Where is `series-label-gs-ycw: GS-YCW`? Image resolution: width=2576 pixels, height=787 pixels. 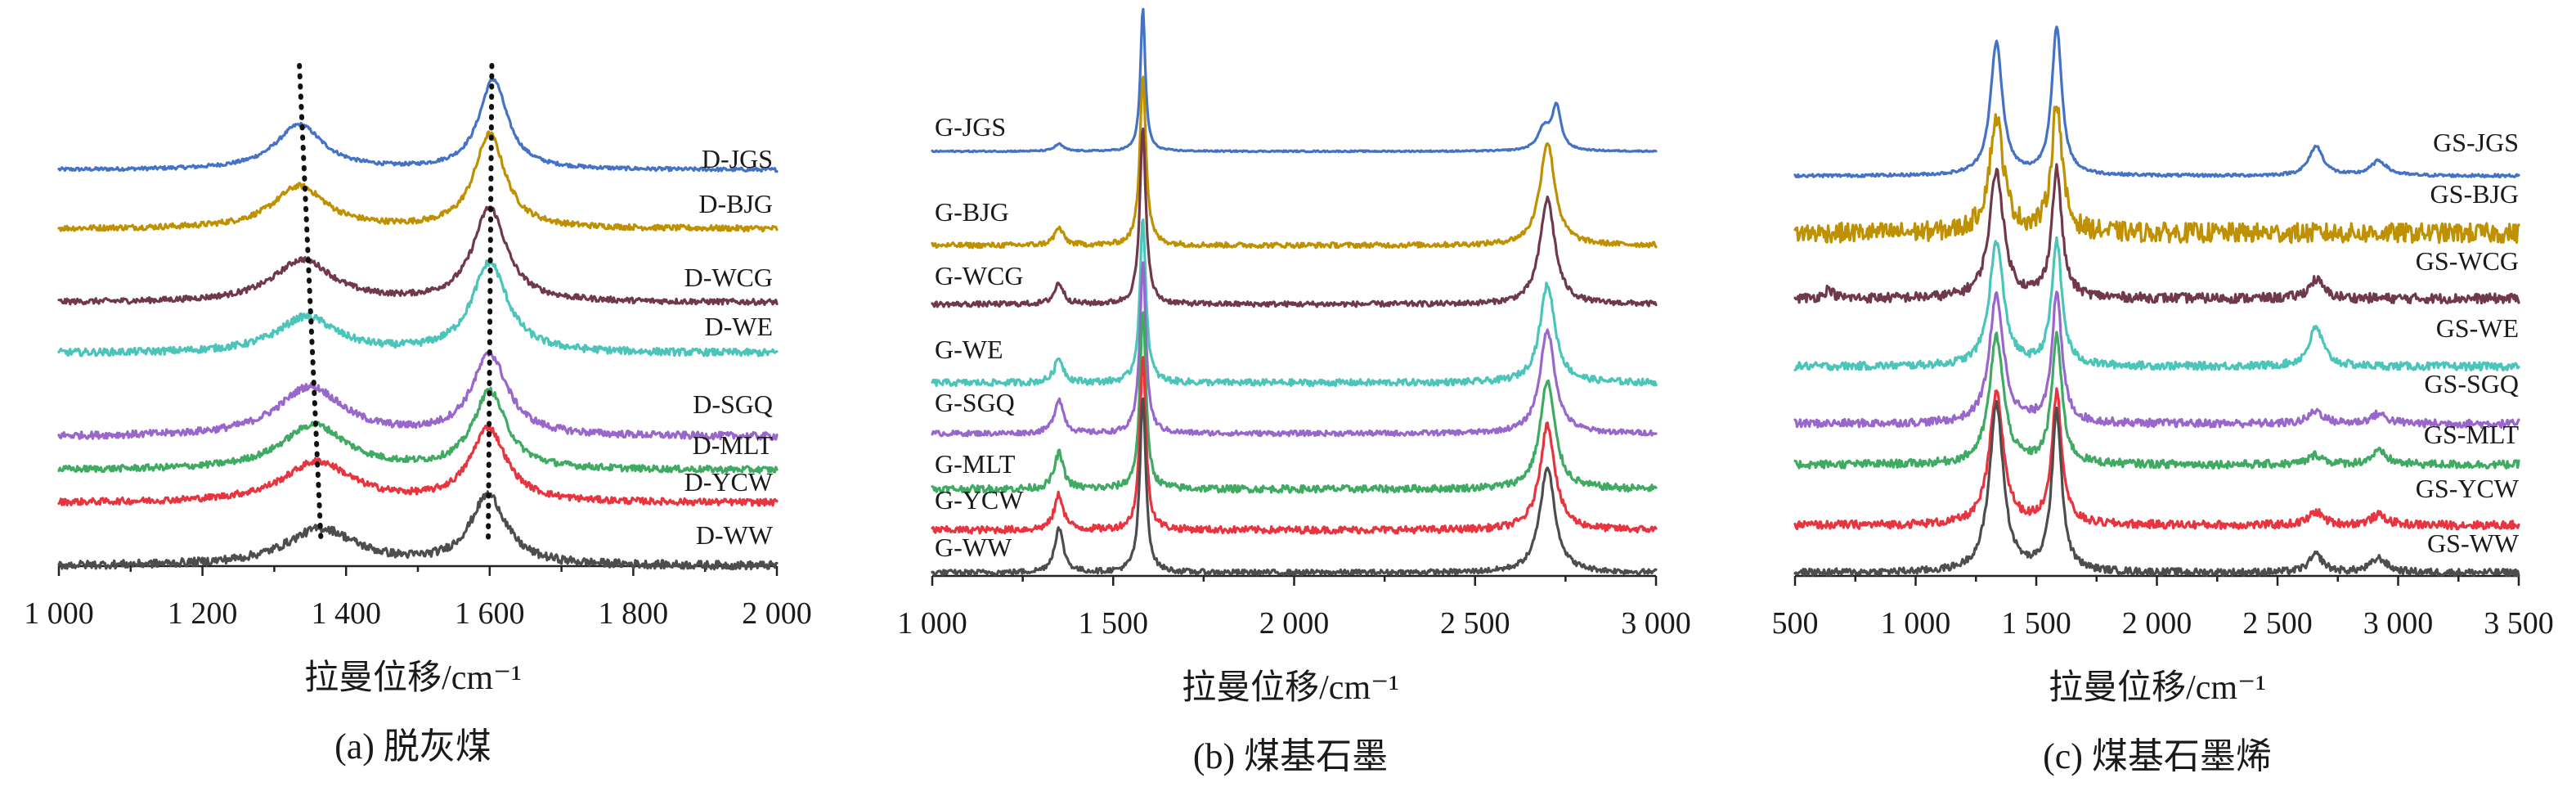
series-label-gs-ycw: GS-YCW is located at coordinates (2468, 488).